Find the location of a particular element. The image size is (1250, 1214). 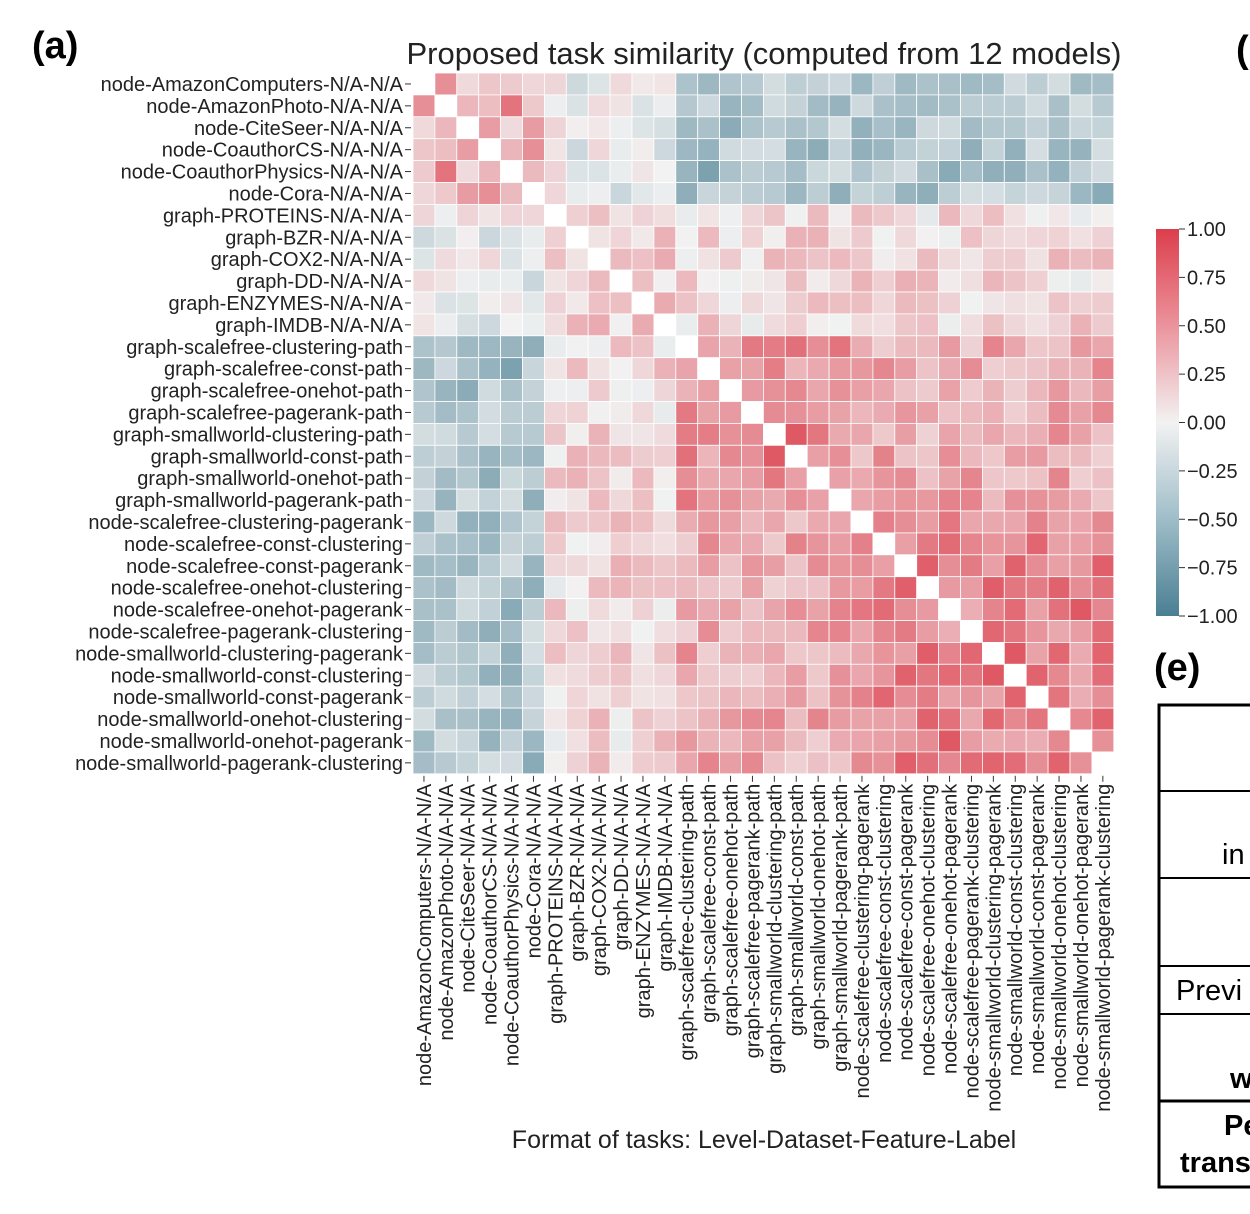

x-tick-label: graph-smallworld-pagerank-path is located at coordinates (841, 928).